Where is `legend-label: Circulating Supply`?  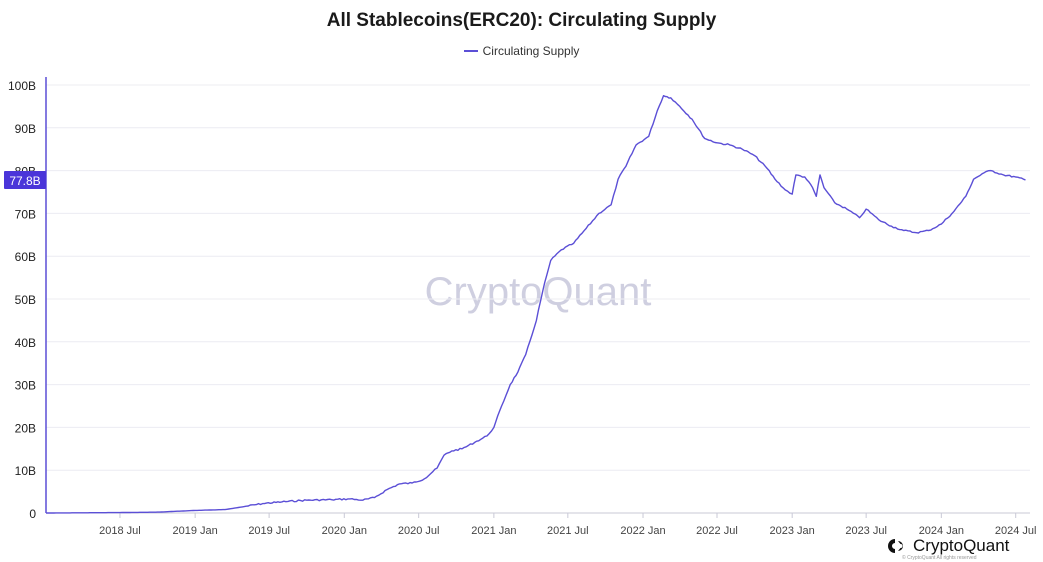 legend-label: Circulating Supply is located at coordinates (531, 51).